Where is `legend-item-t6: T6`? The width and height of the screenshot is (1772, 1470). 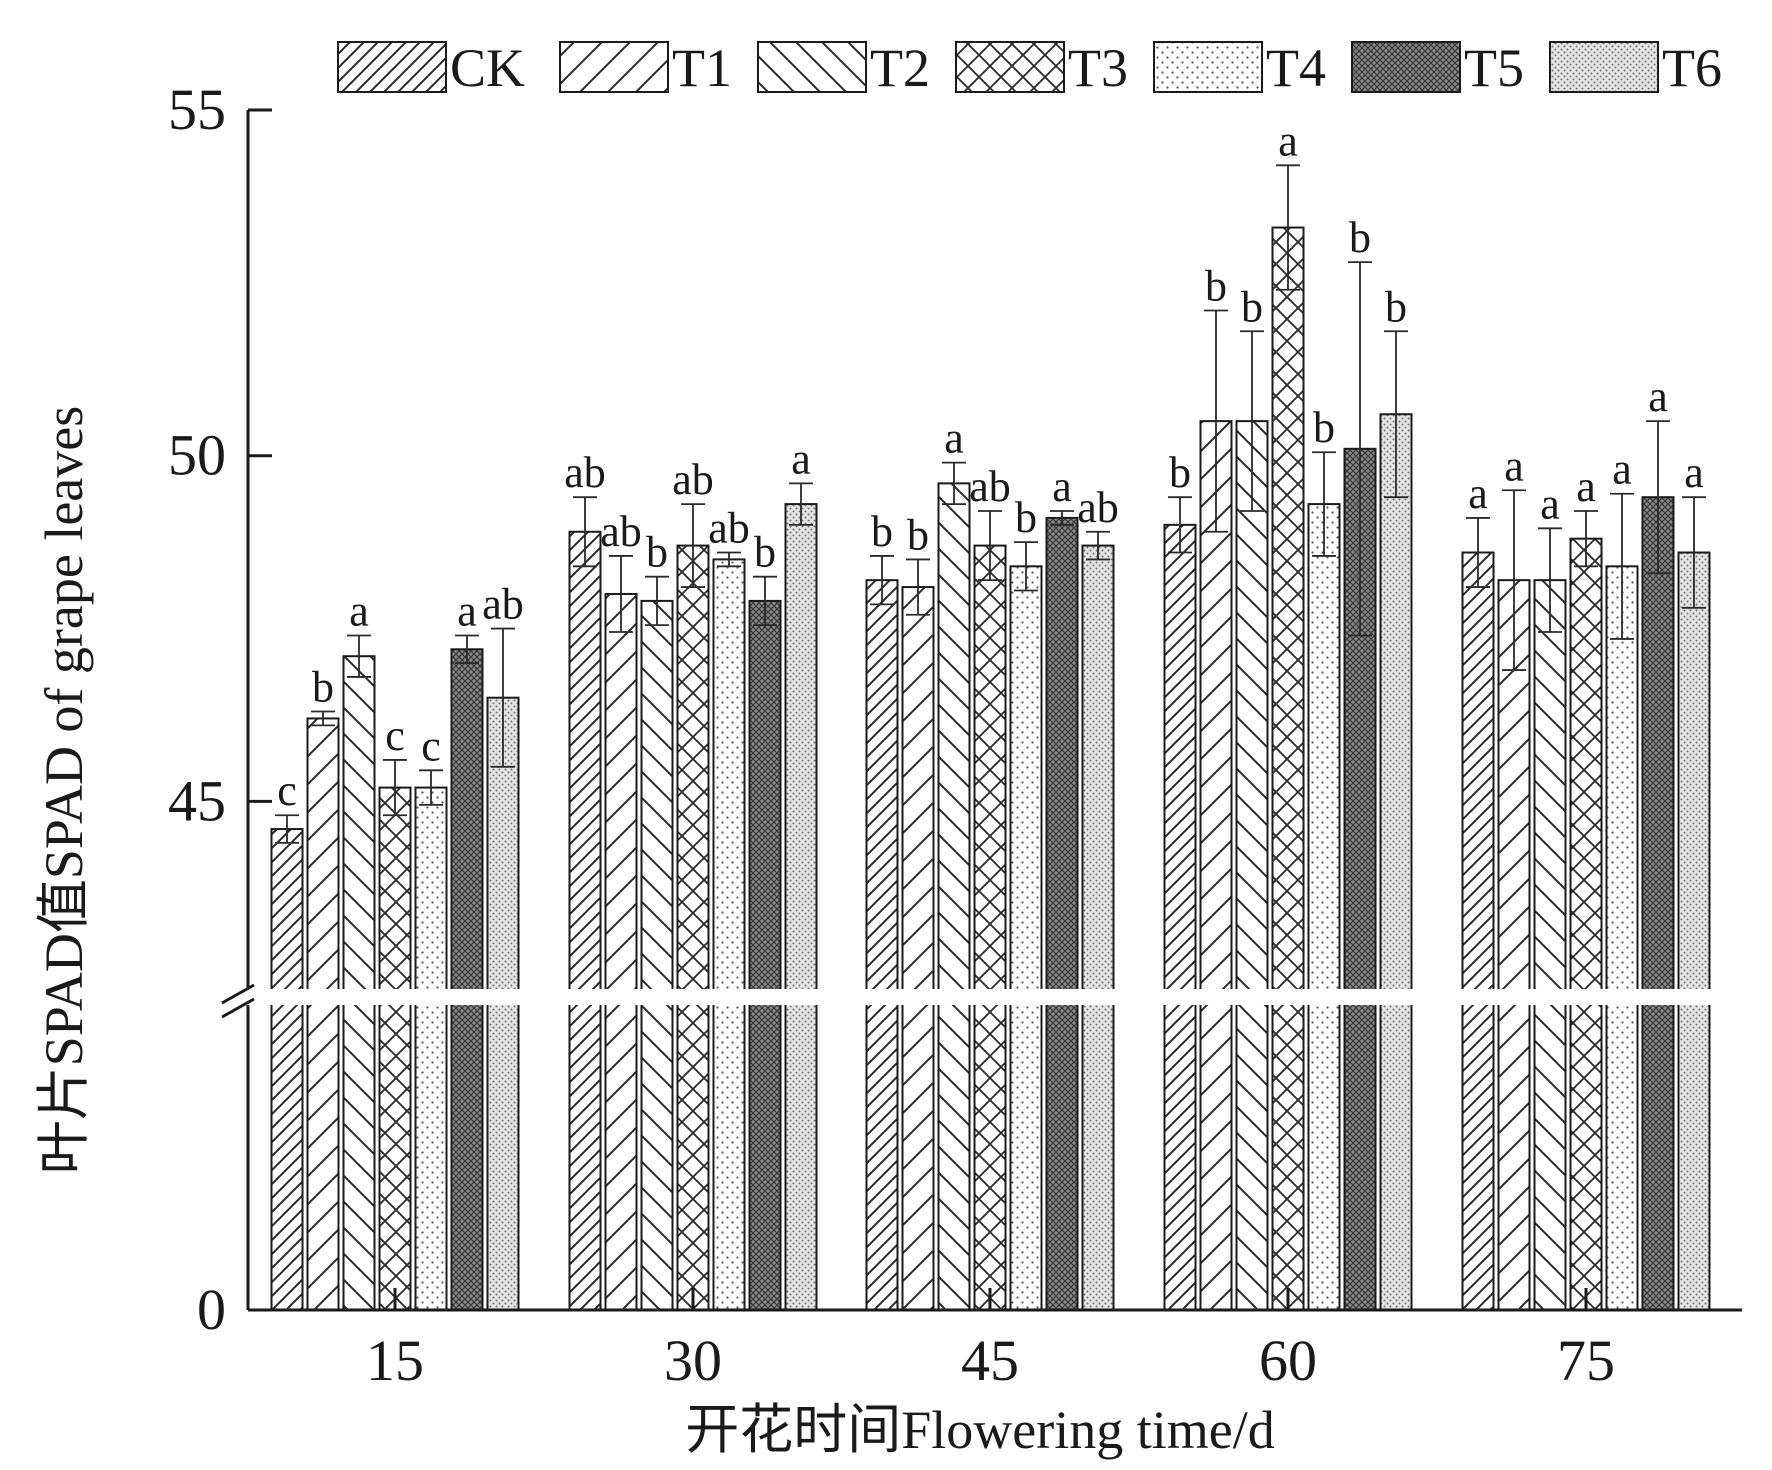
legend-item-t6: T6 is located at coordinates (1635, 68).